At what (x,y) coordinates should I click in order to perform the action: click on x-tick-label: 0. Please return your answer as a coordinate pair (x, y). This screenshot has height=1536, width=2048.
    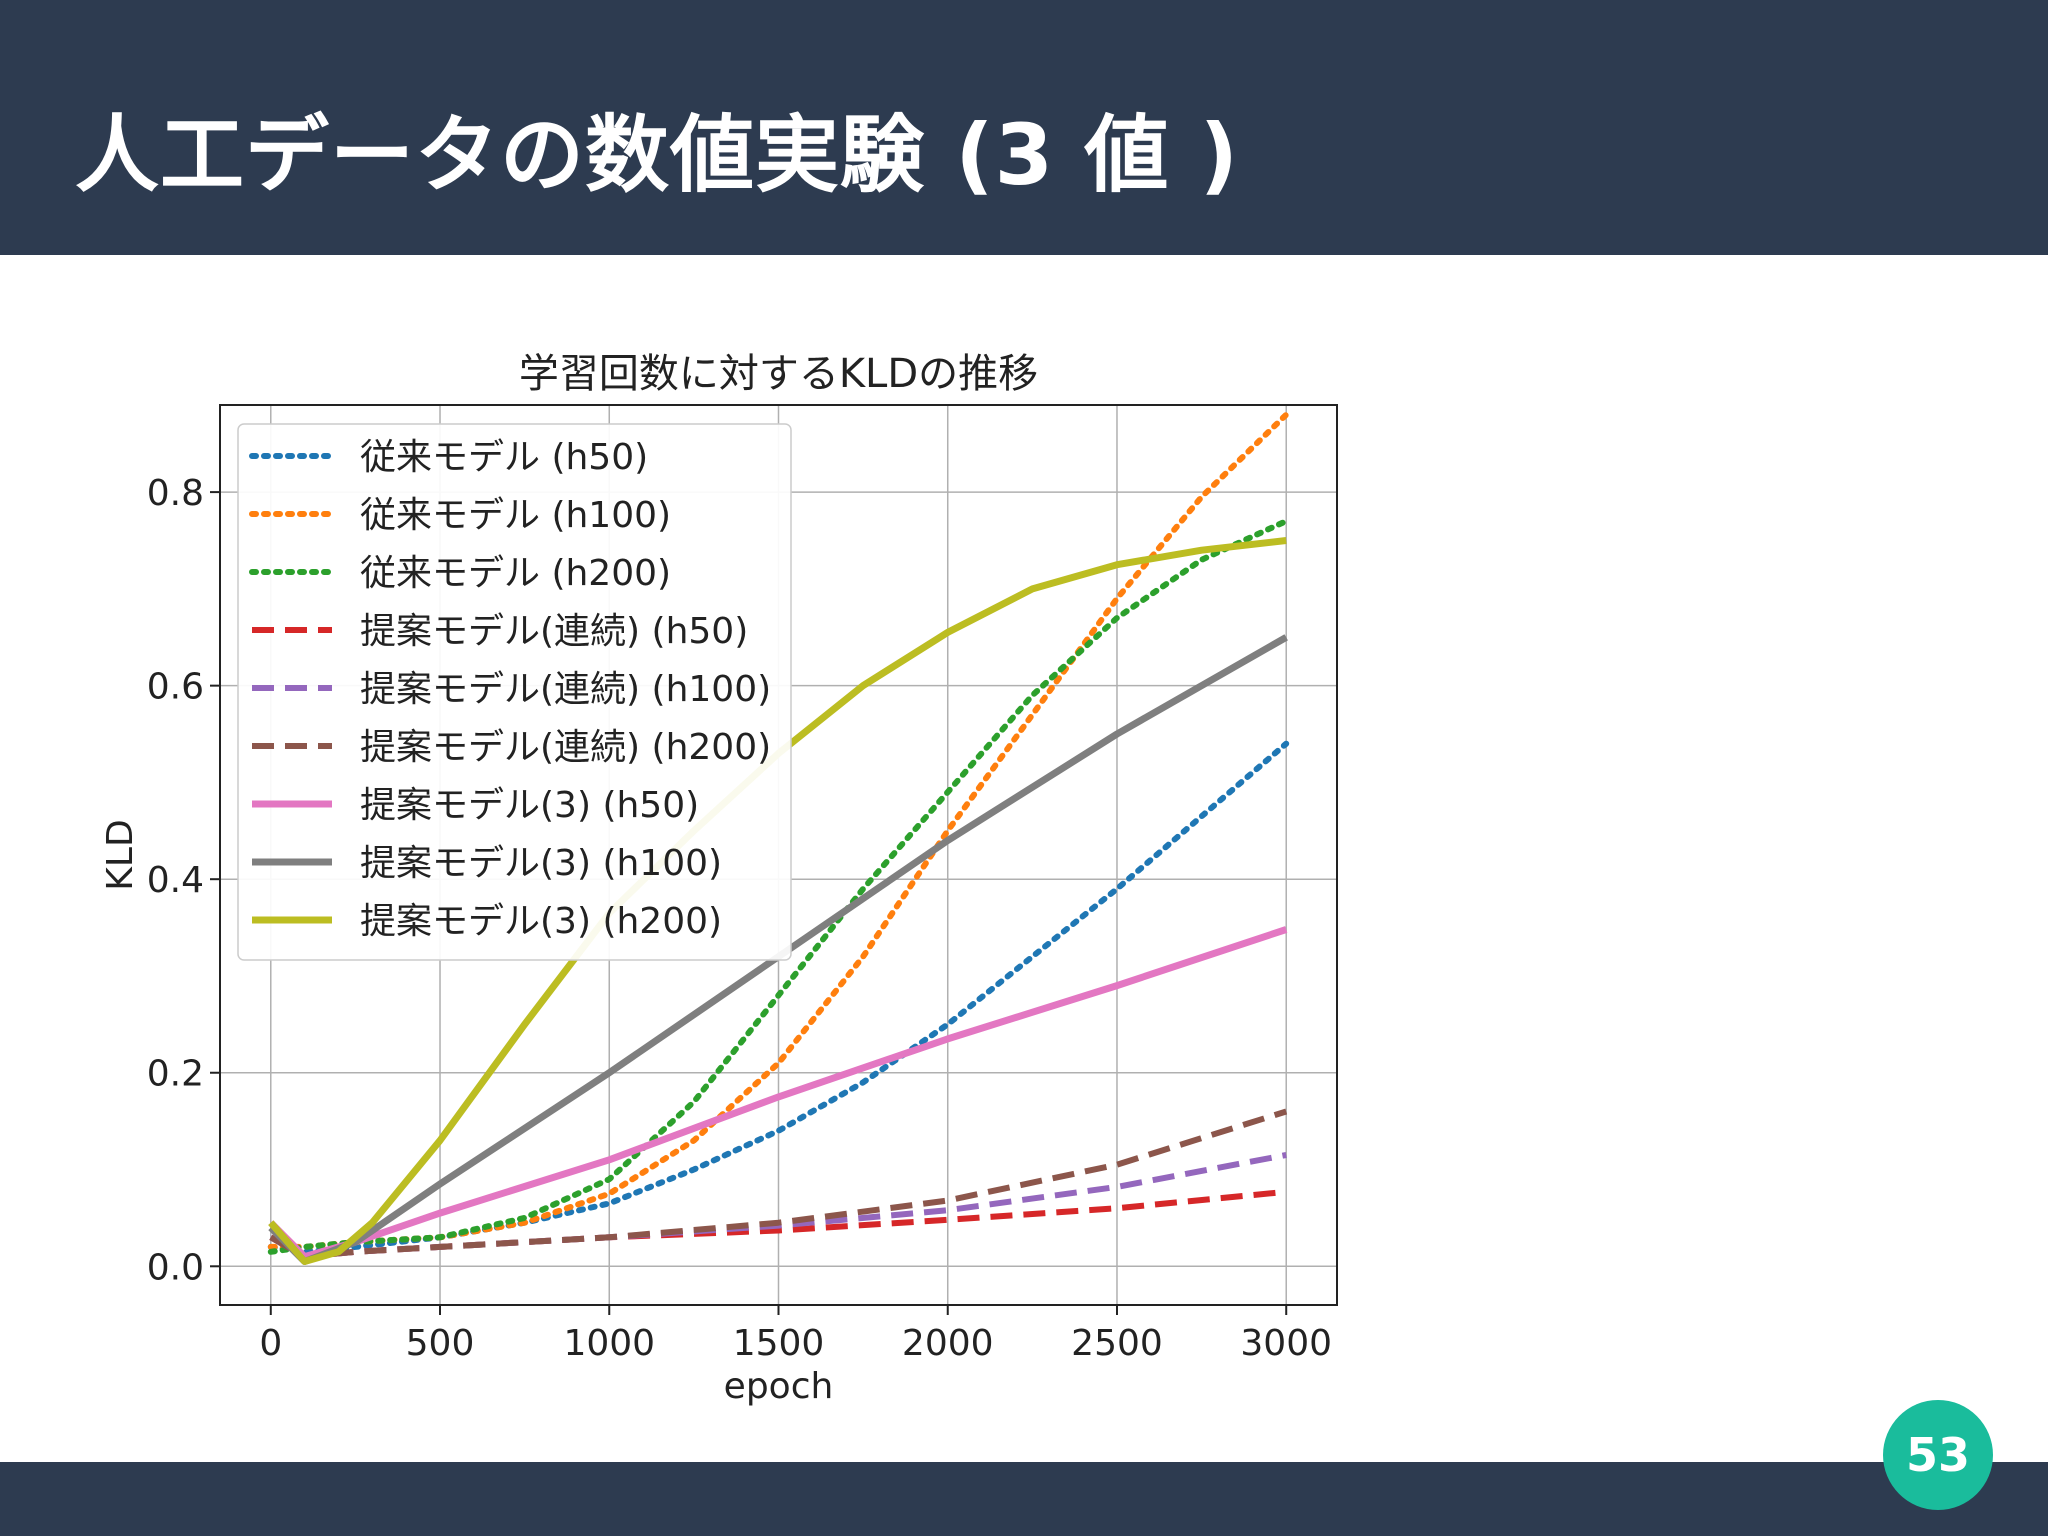
    Looking at the image, I should click on (270, 1343).